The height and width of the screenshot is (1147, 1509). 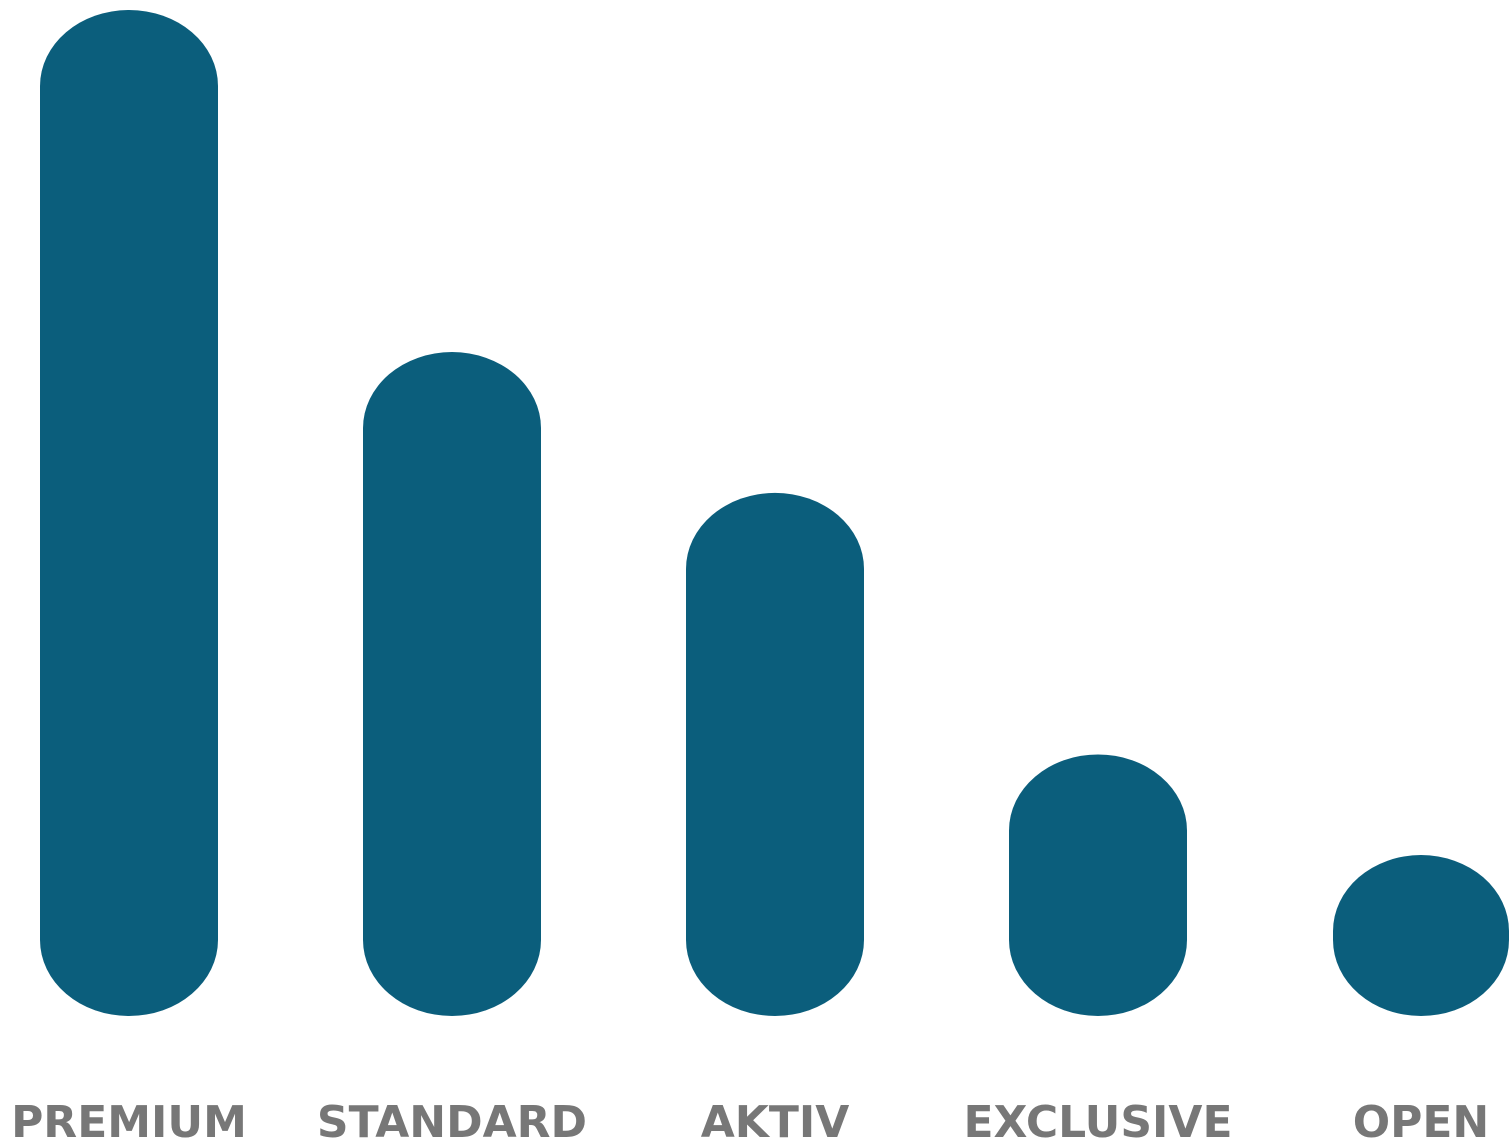 I want to click on bar-aktiv, so click(x=775, y=754).